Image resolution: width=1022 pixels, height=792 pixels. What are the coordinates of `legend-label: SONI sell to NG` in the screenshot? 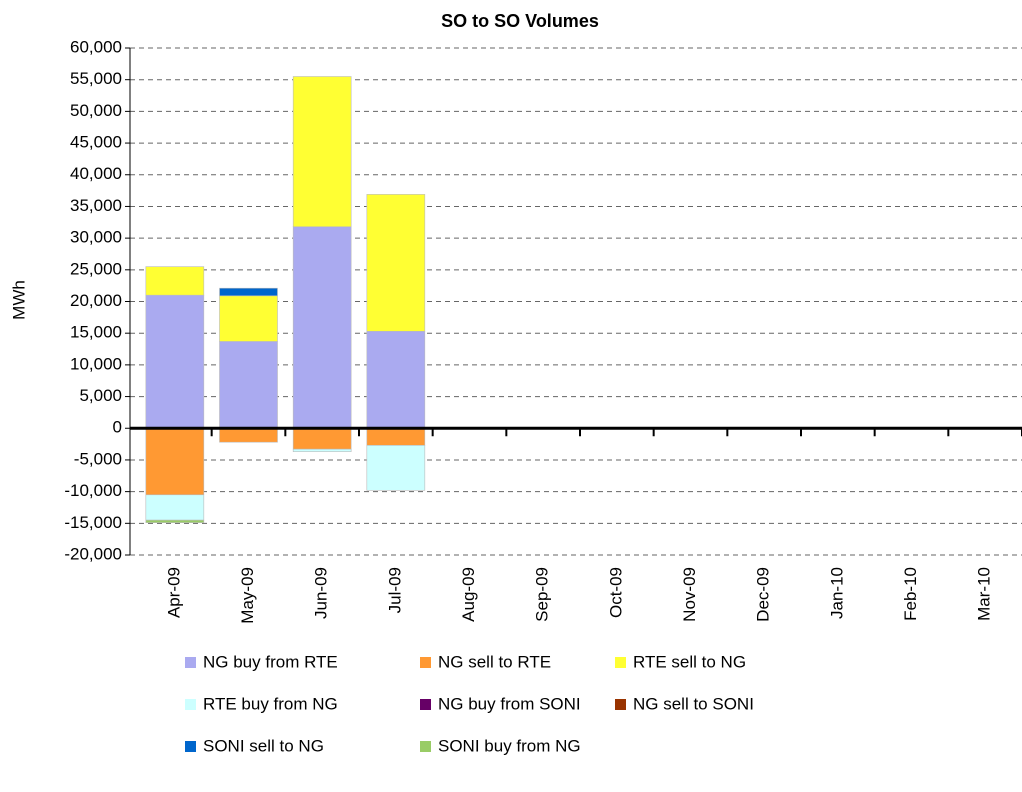 It's located at (263, 745).